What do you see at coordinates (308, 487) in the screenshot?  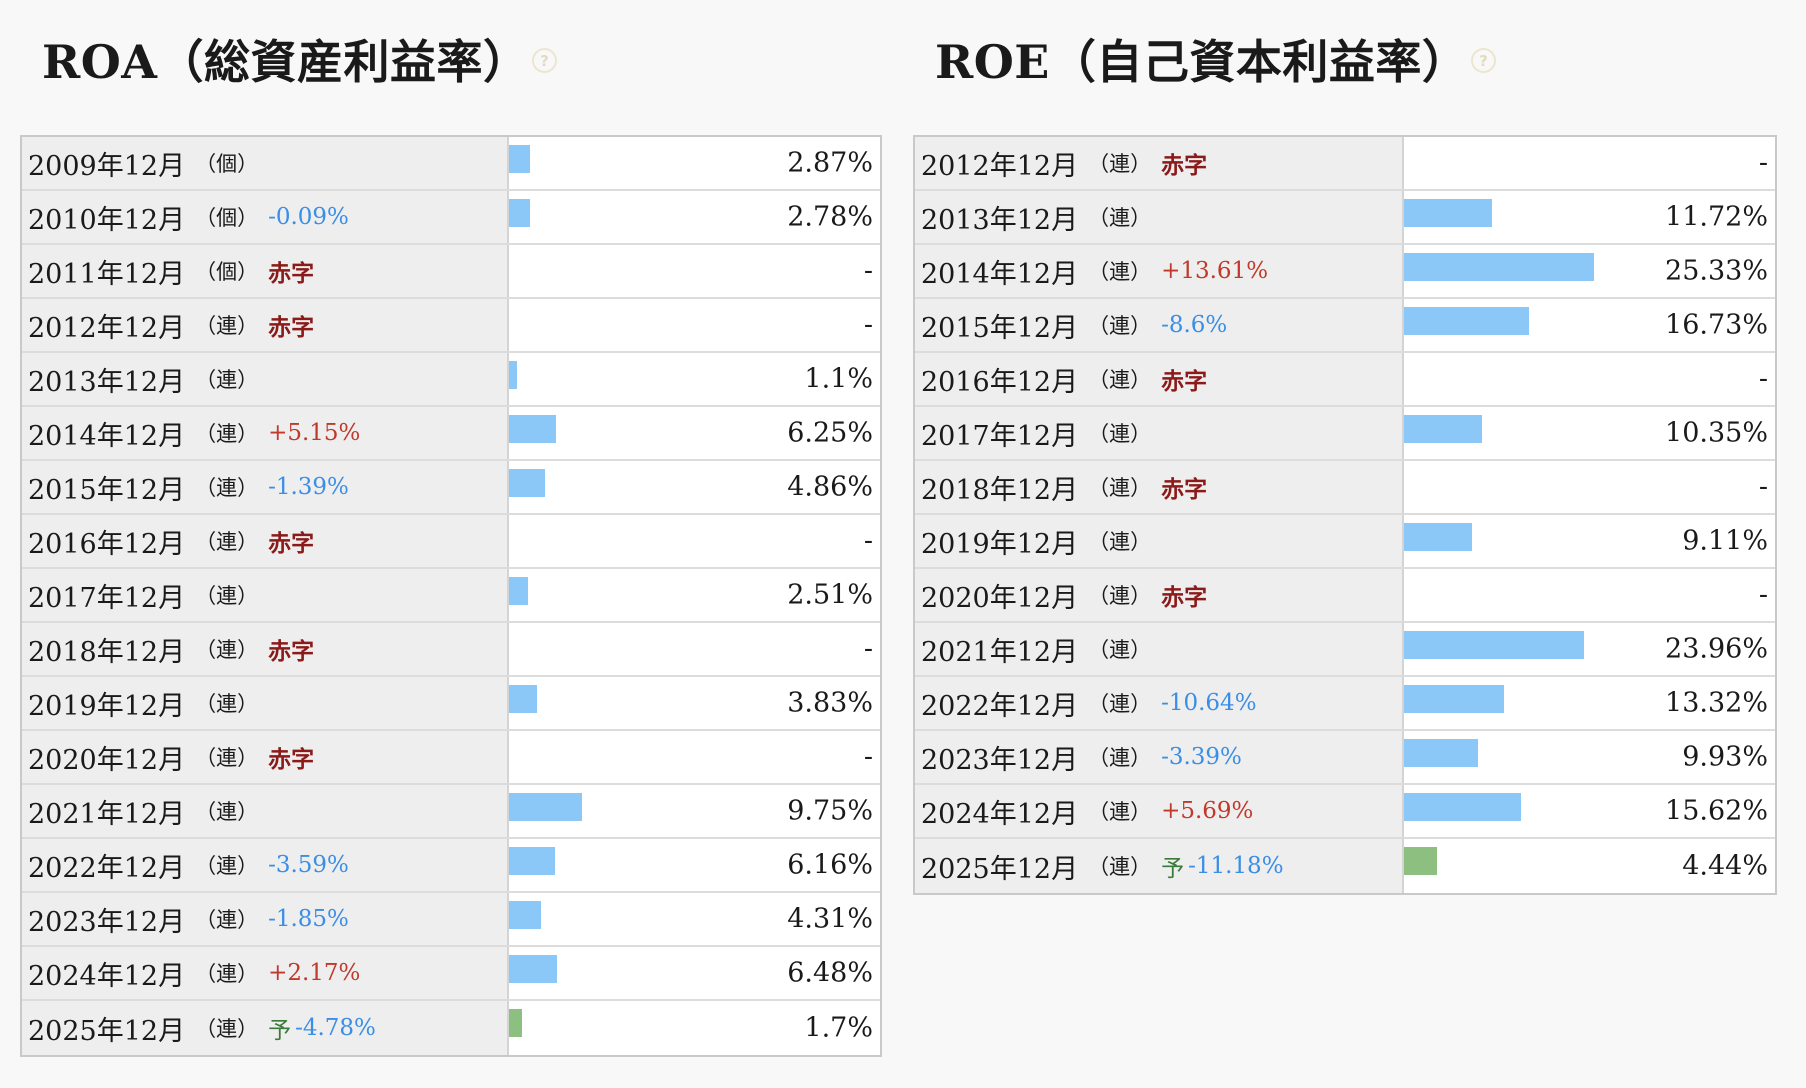 I see `change-text: -1.39%` at bounding box center [308, 487].